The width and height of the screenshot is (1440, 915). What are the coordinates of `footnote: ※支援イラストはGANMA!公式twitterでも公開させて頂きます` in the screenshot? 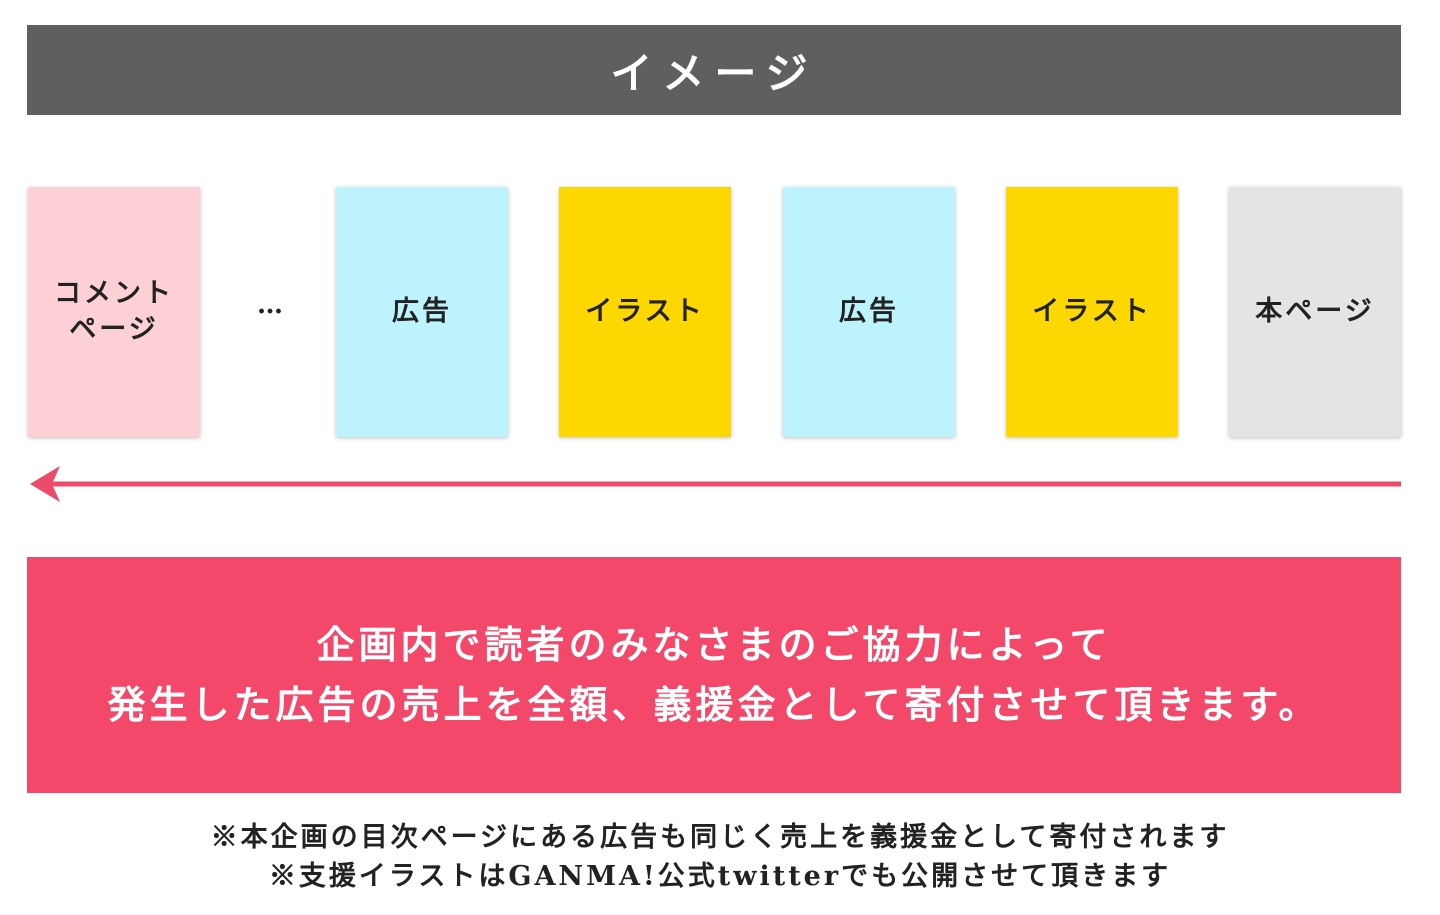 It's located at (720, 876).